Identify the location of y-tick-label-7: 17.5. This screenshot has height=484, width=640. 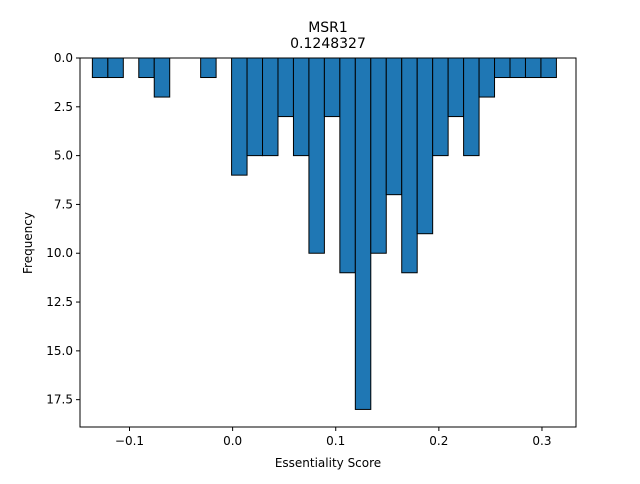
(59, 400).